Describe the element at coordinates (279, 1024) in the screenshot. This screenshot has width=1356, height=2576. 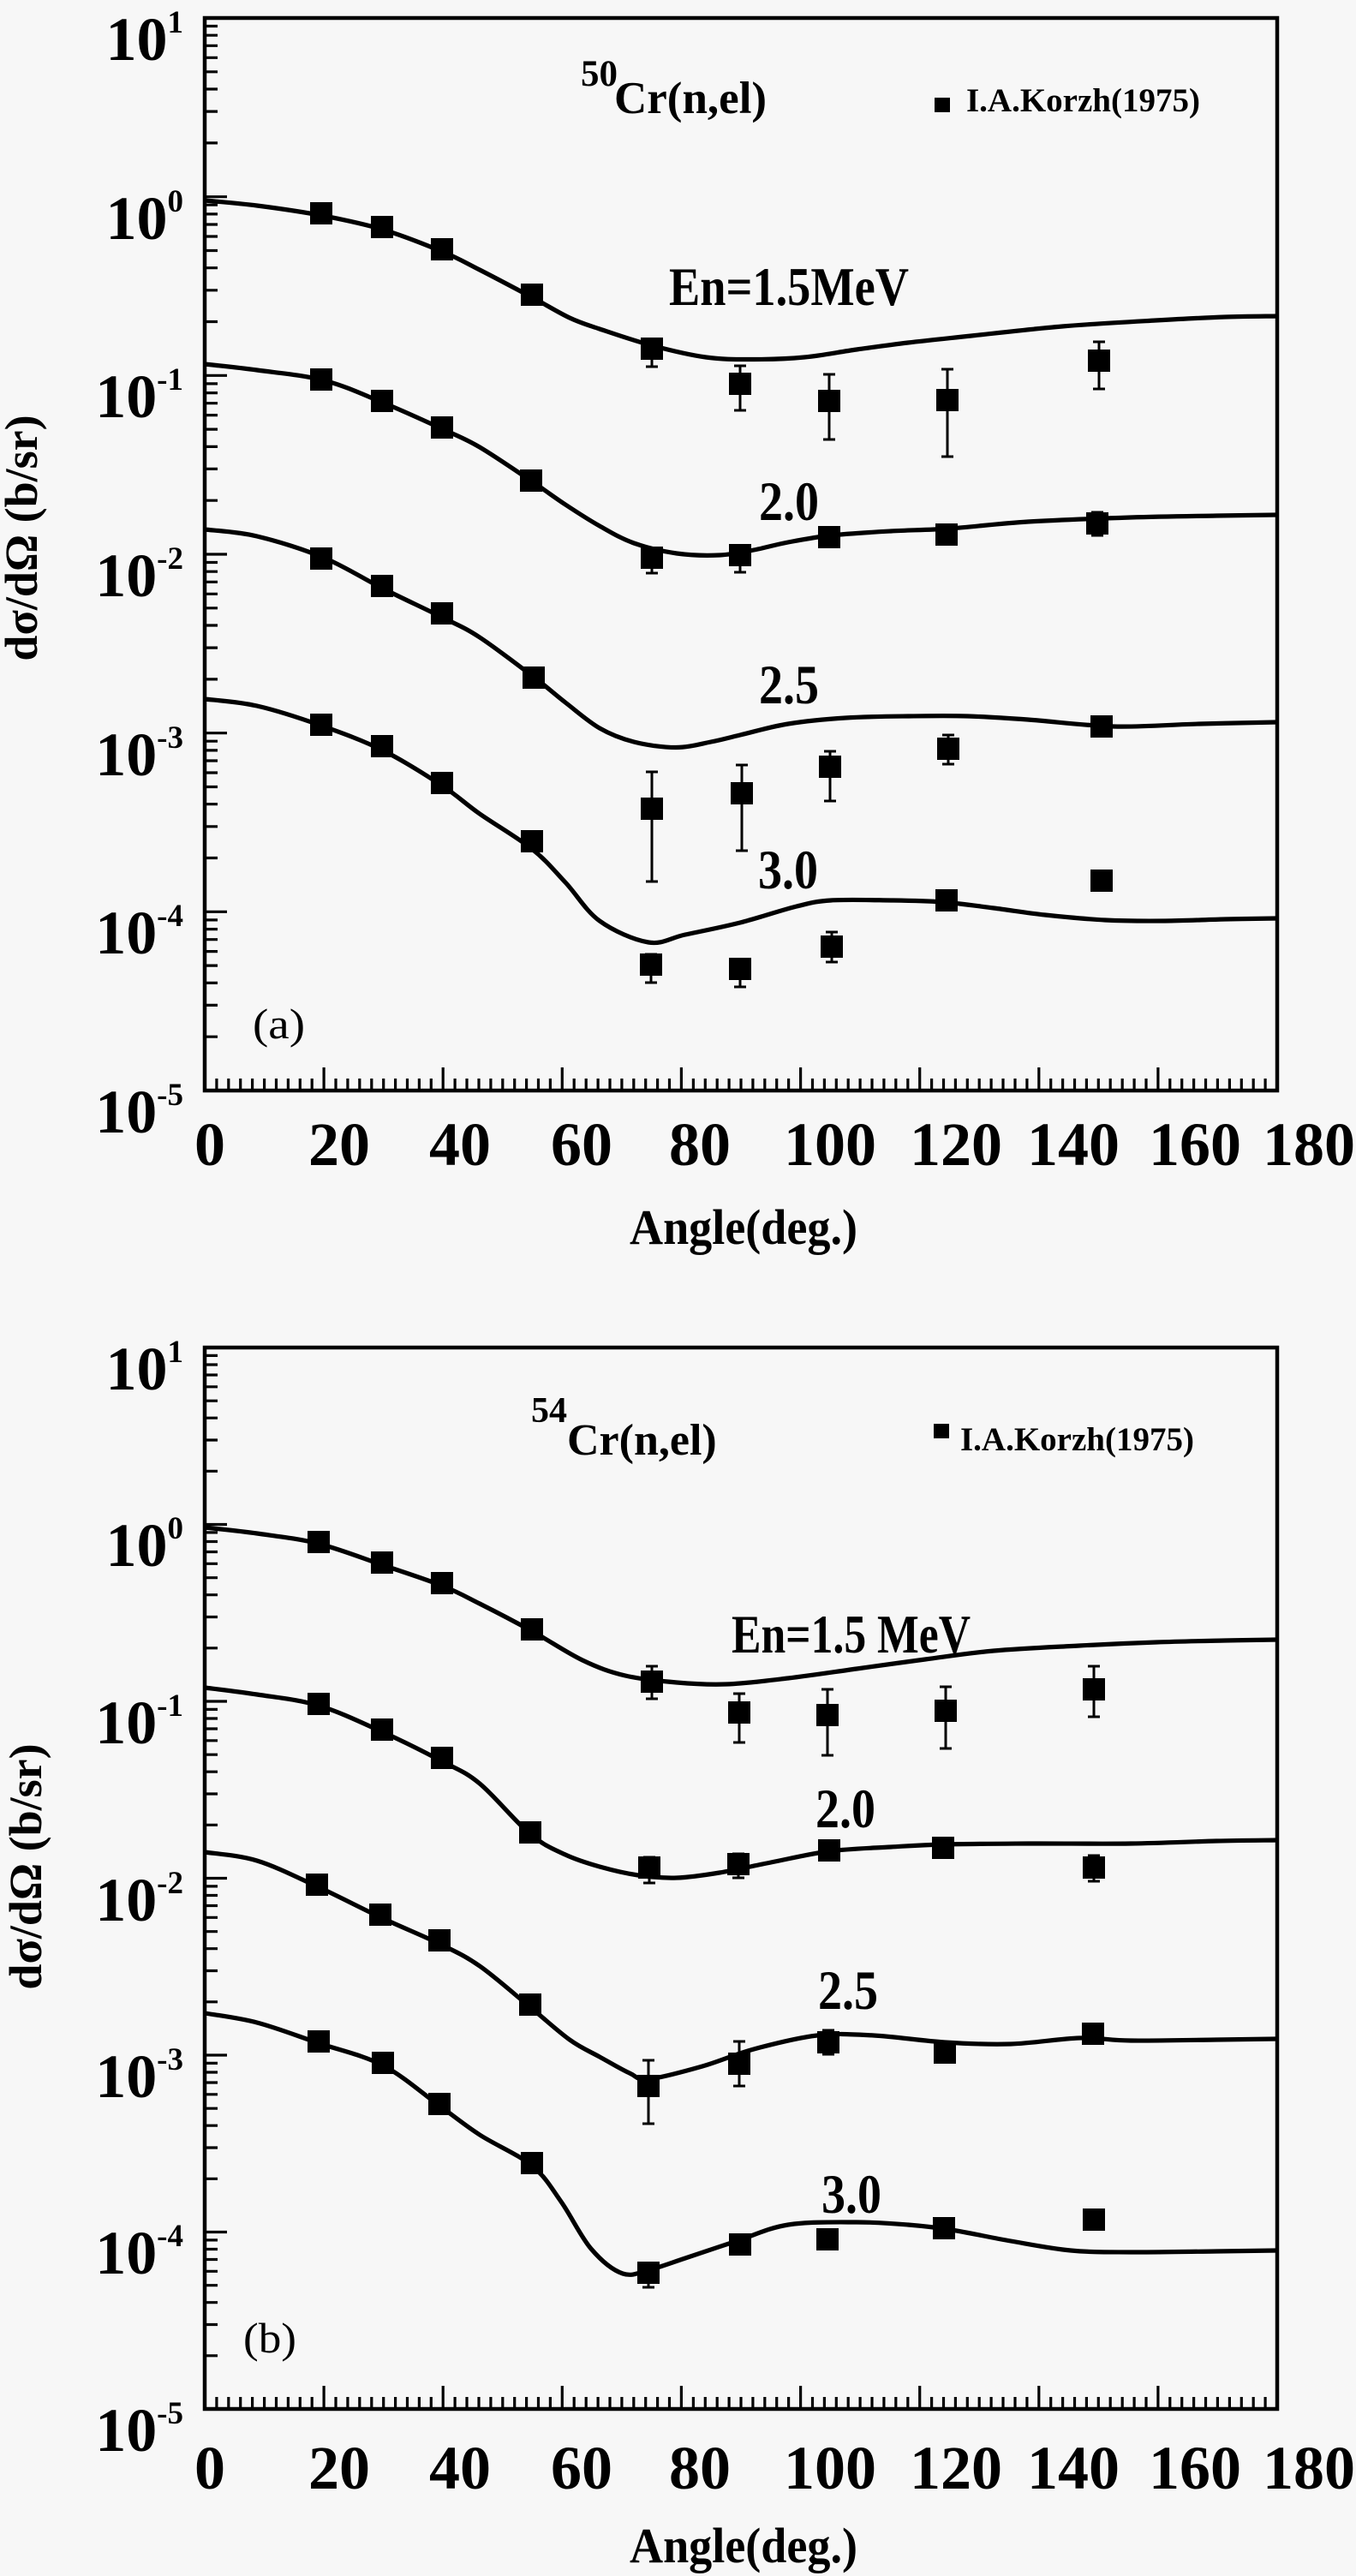
I see `svg-text: (a)` at that location.